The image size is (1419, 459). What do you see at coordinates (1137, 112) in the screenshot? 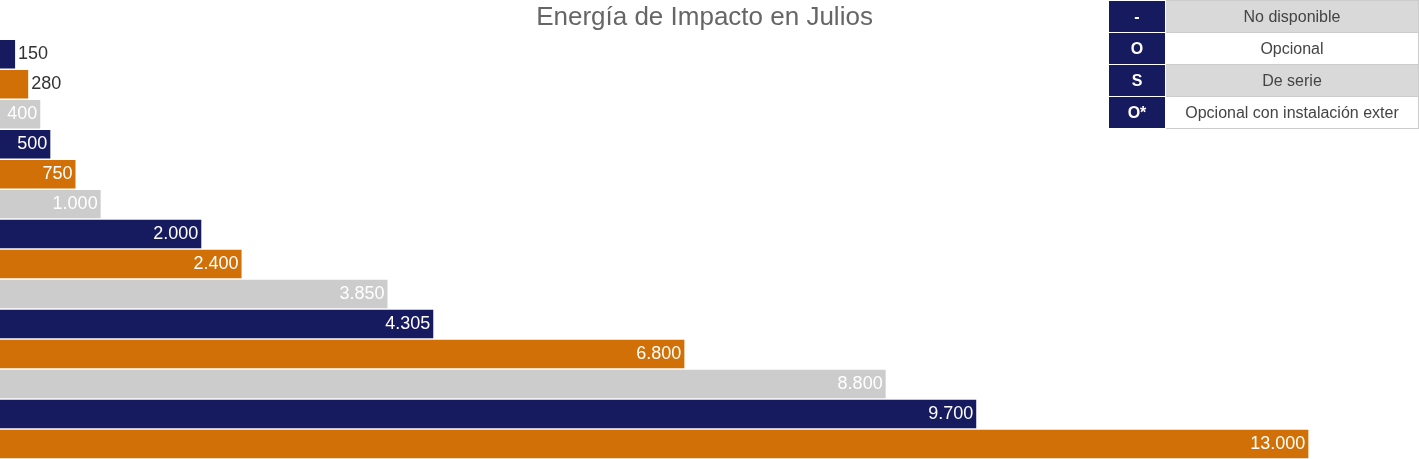
I see `annotation: O*` at bounding box center [1137, 112].